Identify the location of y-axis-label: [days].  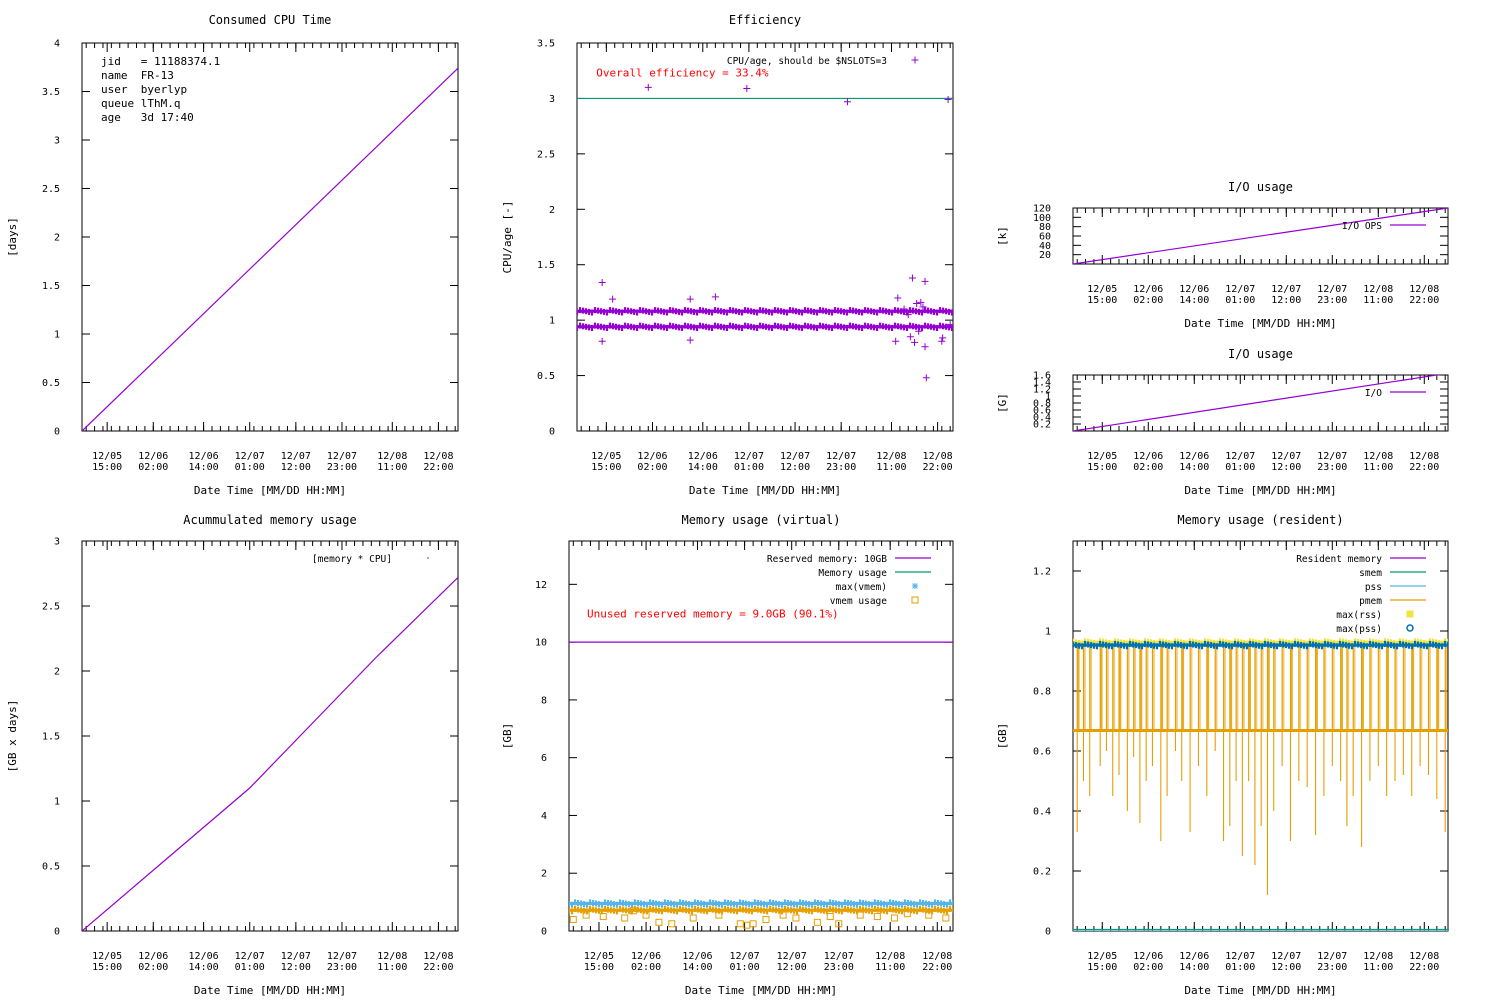
(12, 237).